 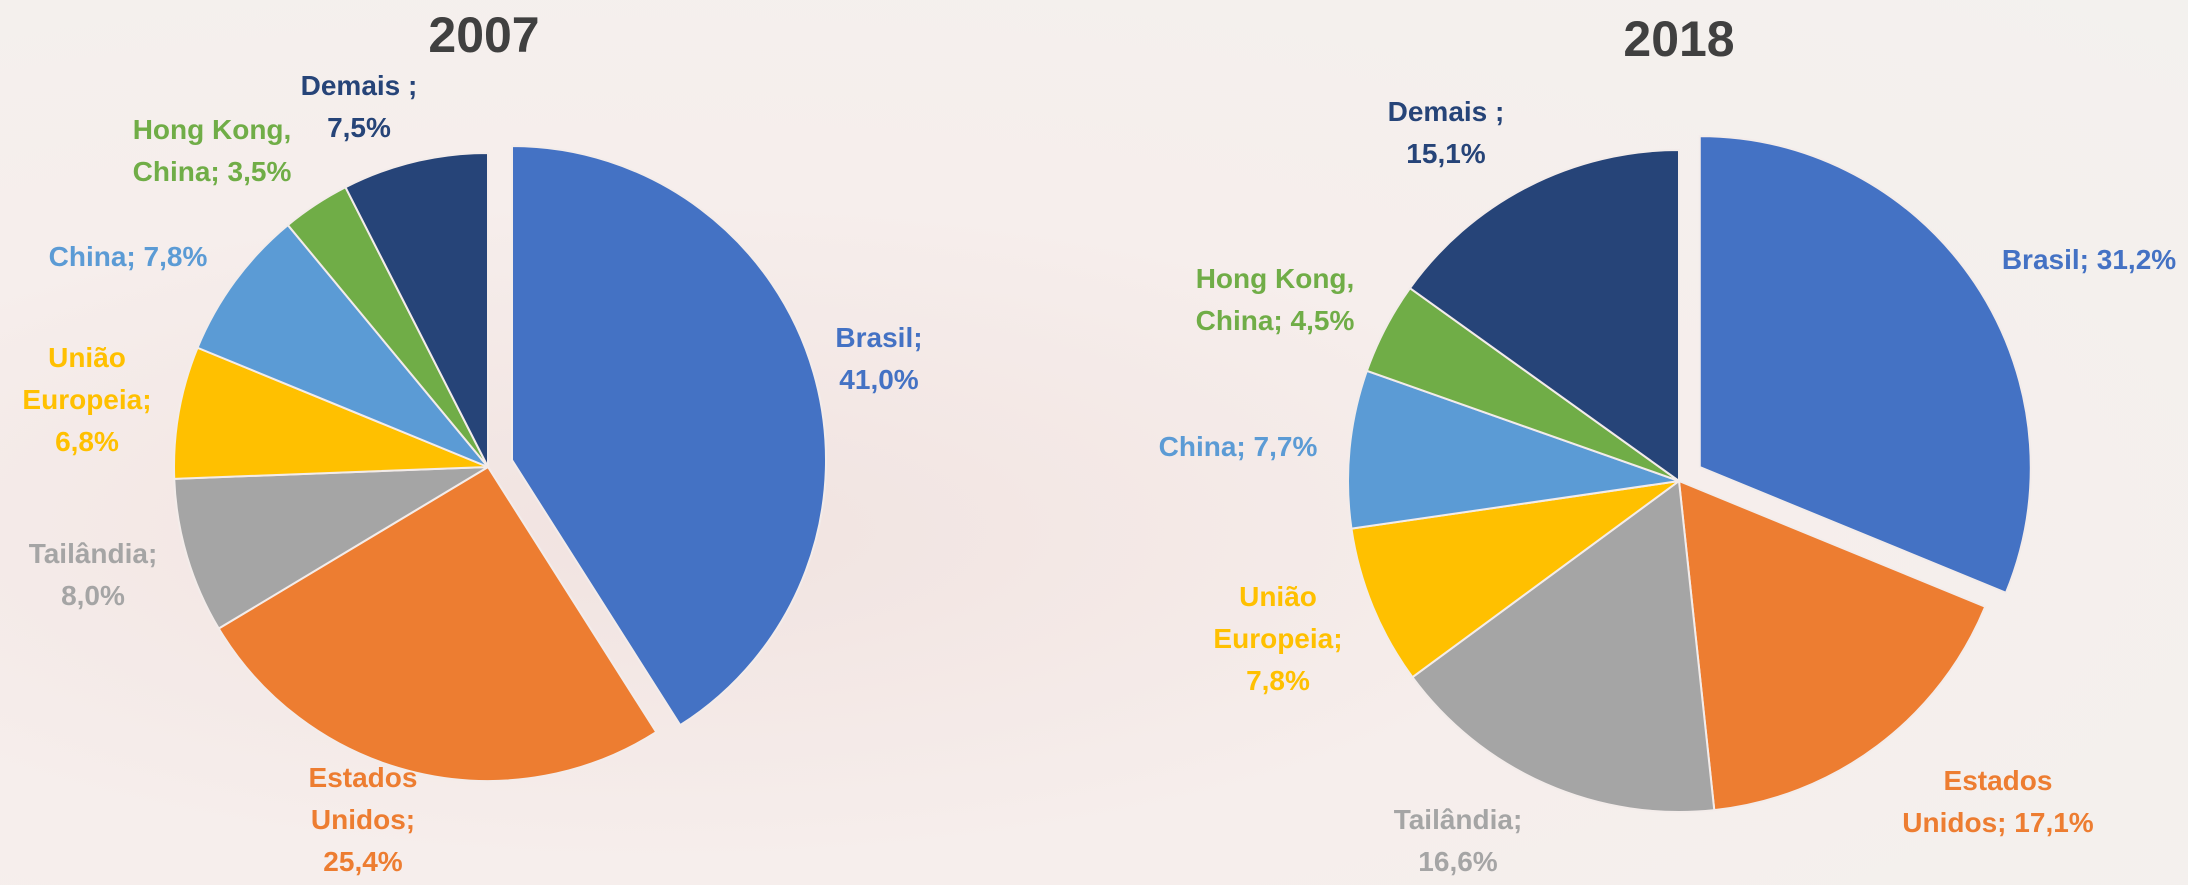 I want to click on data-label: China; 7,8%, so click(x=128, y=257).